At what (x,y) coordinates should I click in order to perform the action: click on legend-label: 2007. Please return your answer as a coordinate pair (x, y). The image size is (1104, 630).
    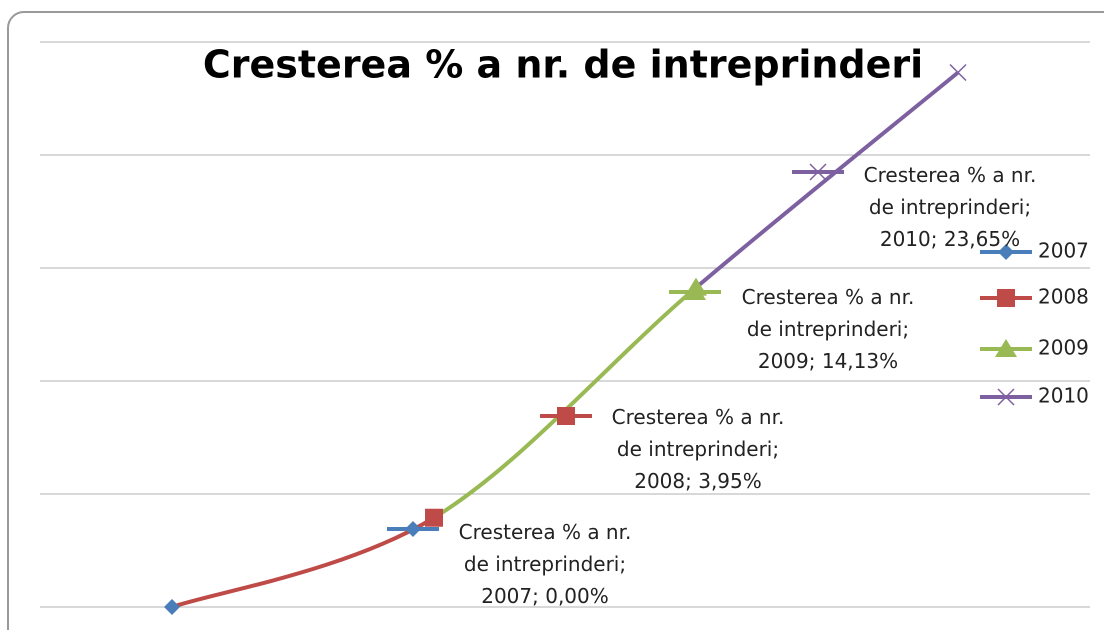
    Looking at the image, I should click on (1063, 251).